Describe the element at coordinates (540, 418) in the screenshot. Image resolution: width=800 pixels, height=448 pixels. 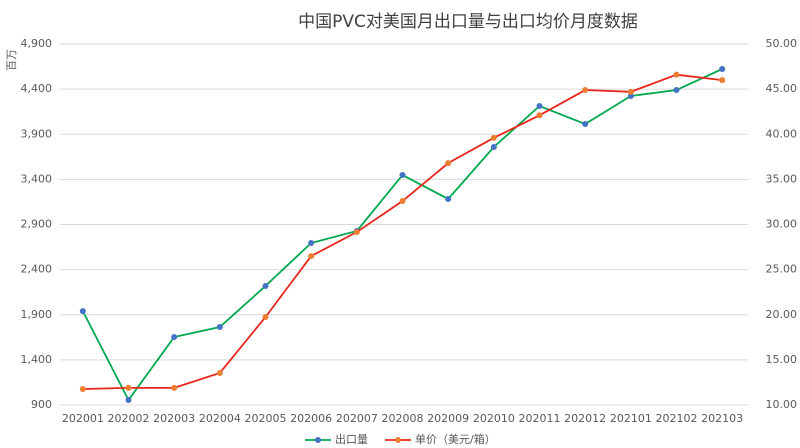
I see `x-tick-label: 202011` at that location.